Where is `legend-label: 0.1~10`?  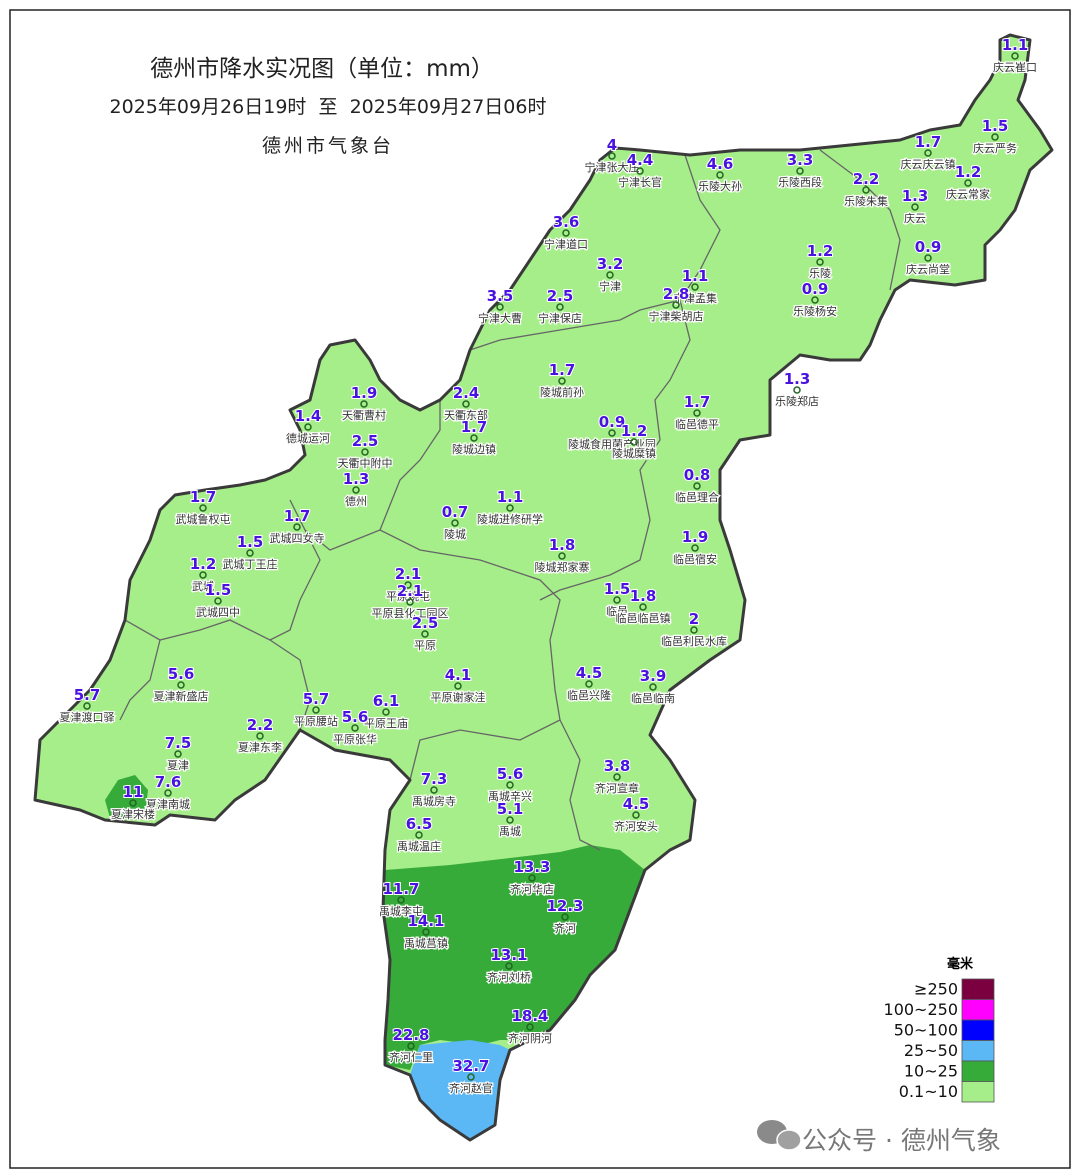
legend-label: 0.1~10 is located at coordinates (928, 1091).